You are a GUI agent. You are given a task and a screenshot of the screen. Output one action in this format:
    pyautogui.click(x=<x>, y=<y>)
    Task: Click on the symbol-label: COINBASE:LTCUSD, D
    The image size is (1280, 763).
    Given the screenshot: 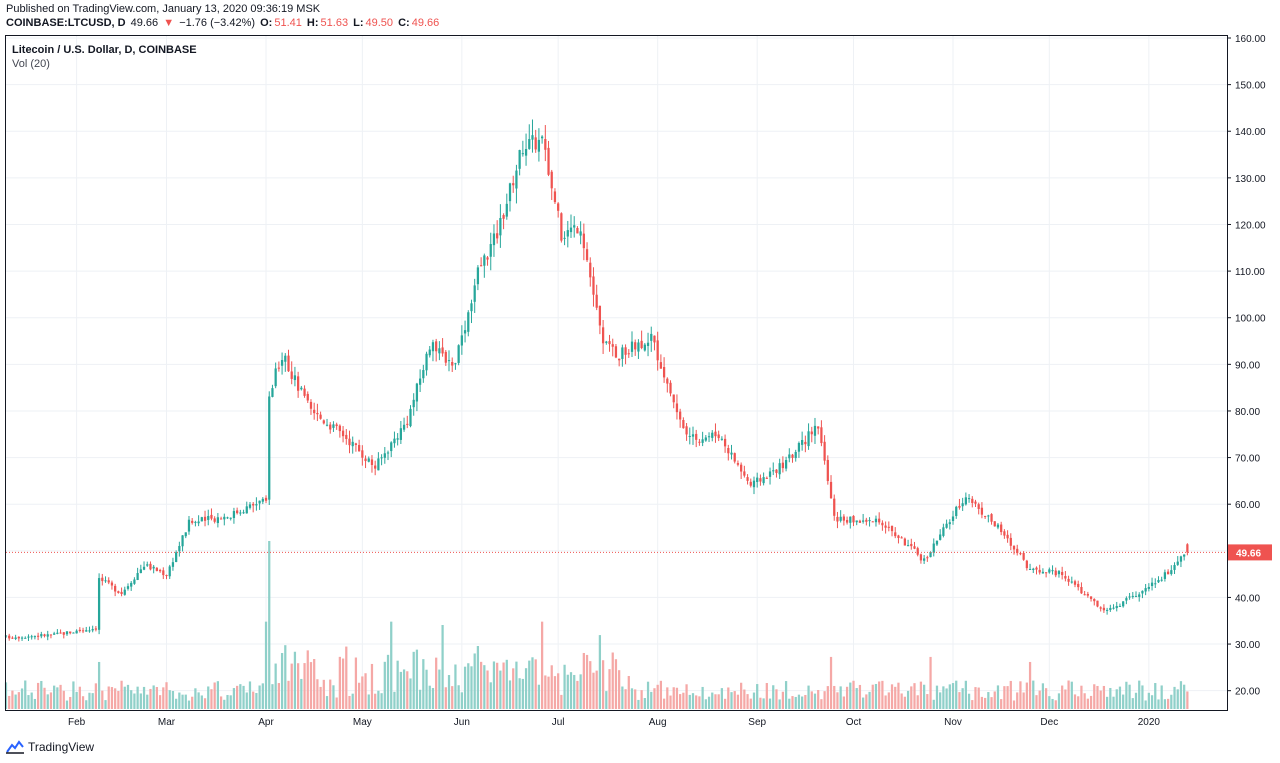 What is the action you would take?
    pyautogui.click(x=66, y=23)
    